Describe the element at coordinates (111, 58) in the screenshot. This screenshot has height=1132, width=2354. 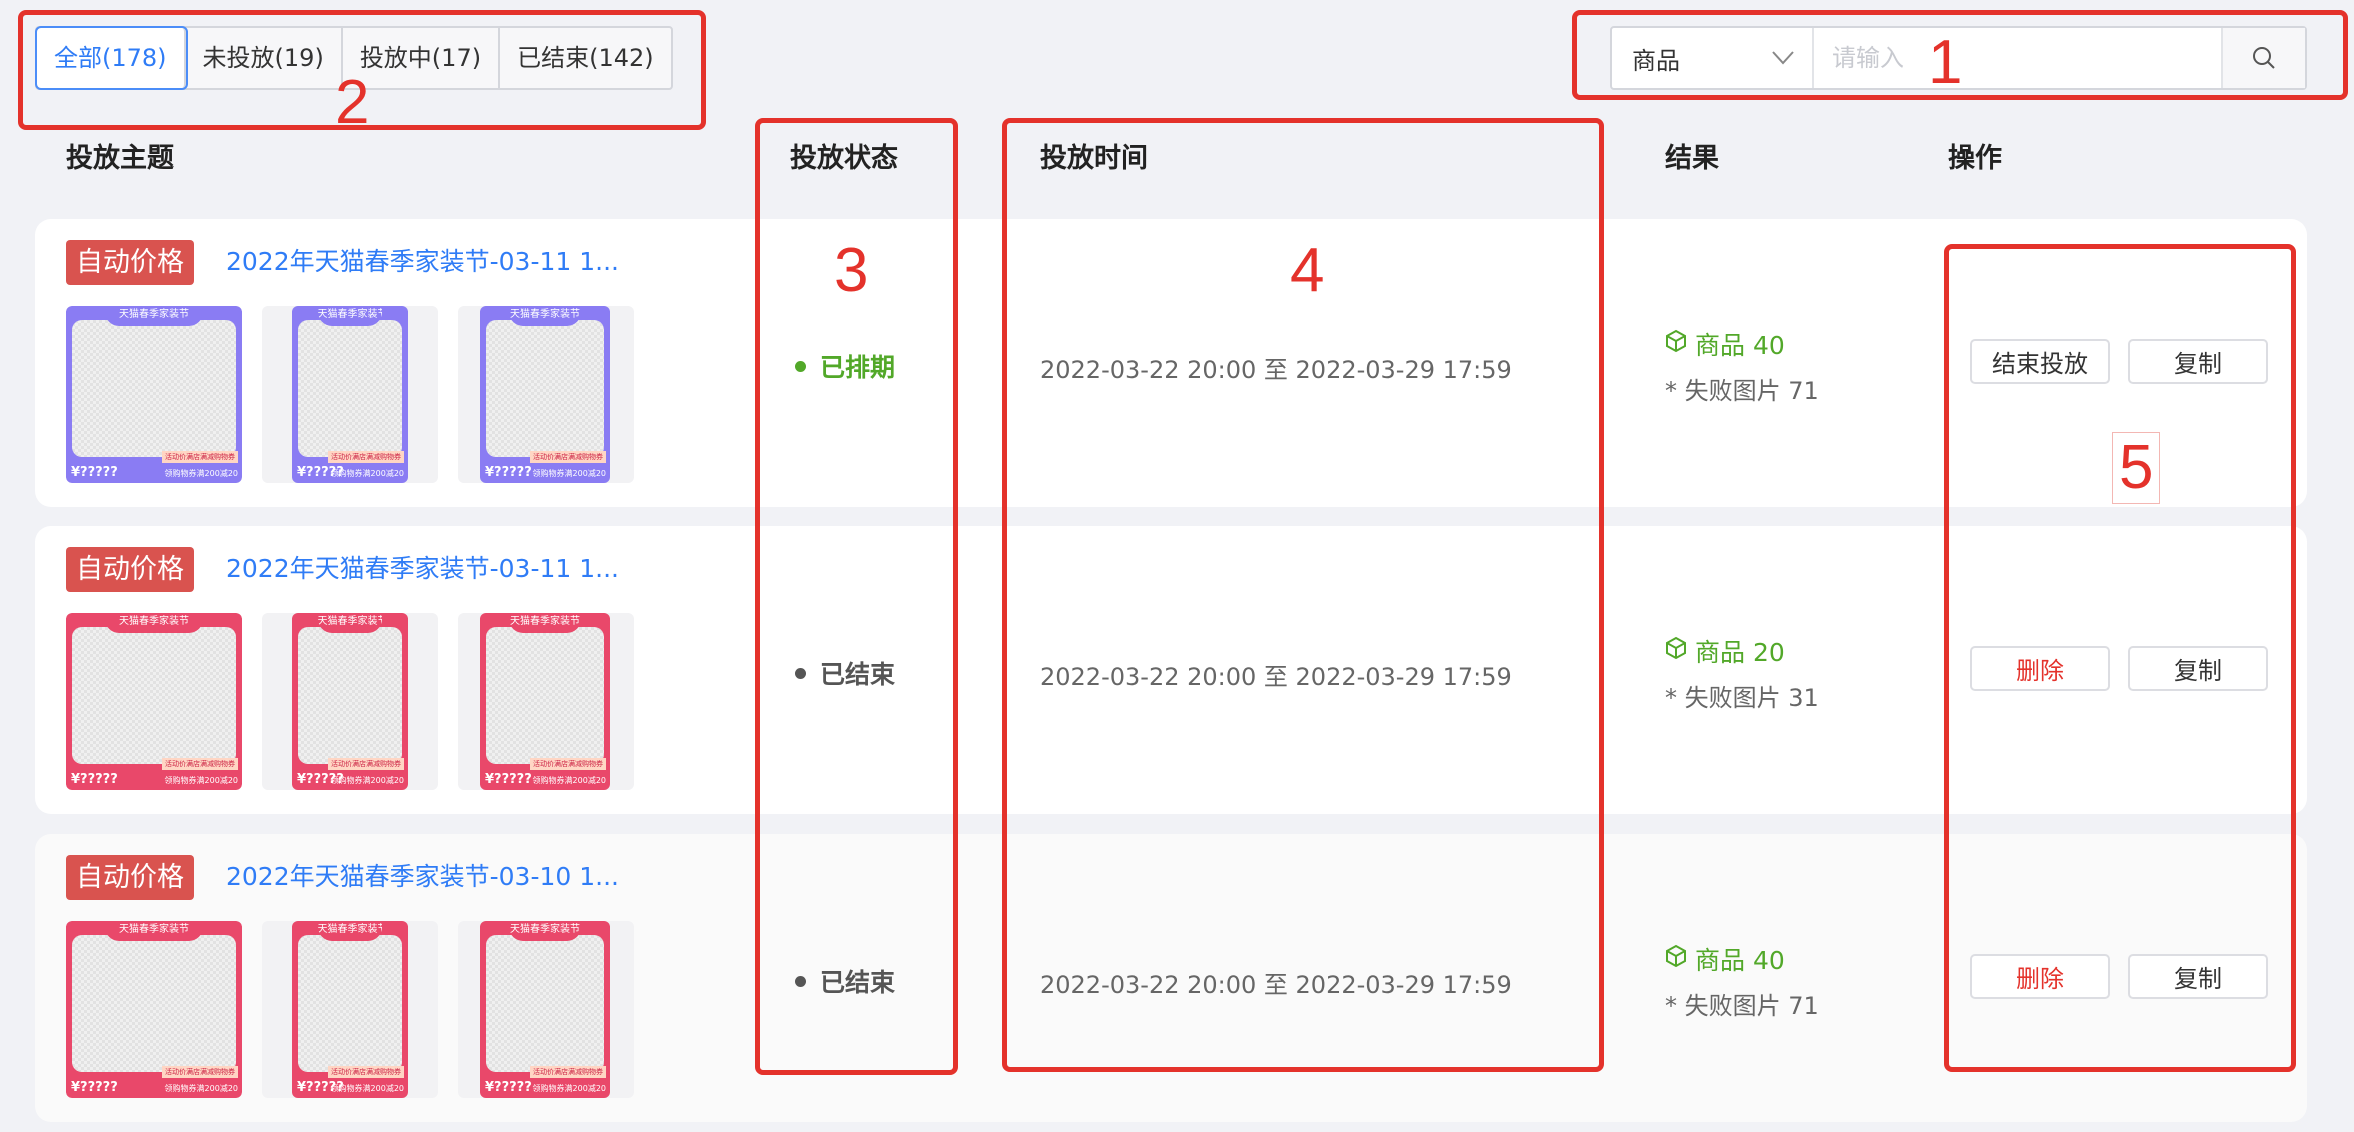
I see `filter-tab: 全部(178)` at that location.